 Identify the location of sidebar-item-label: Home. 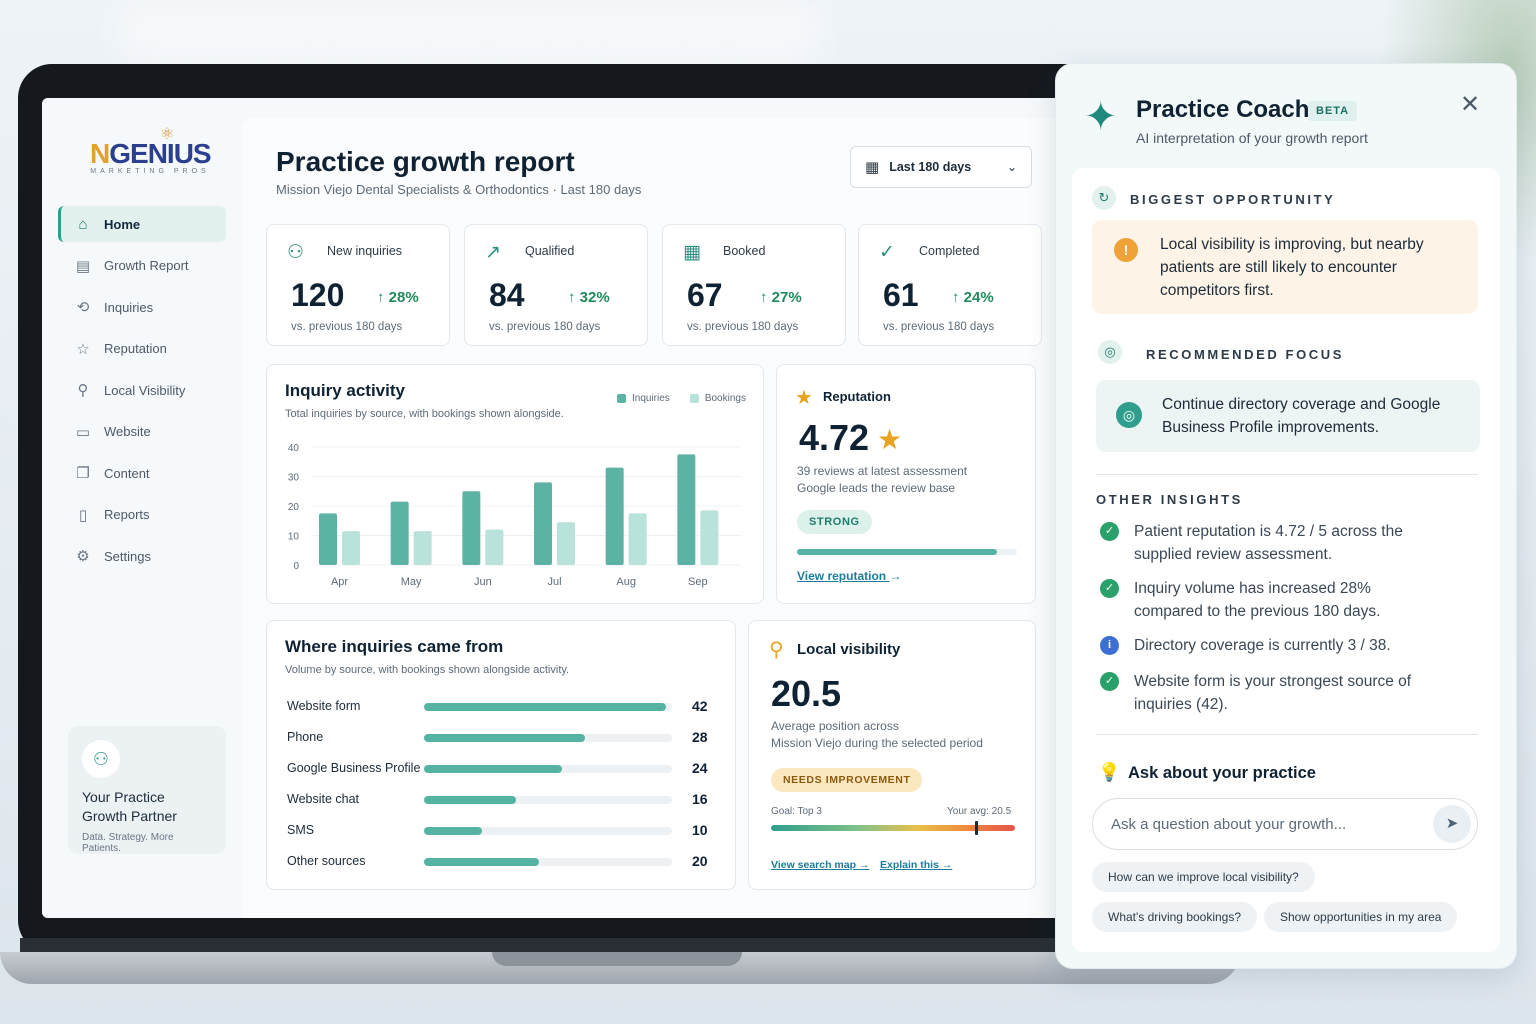
(122, 224).